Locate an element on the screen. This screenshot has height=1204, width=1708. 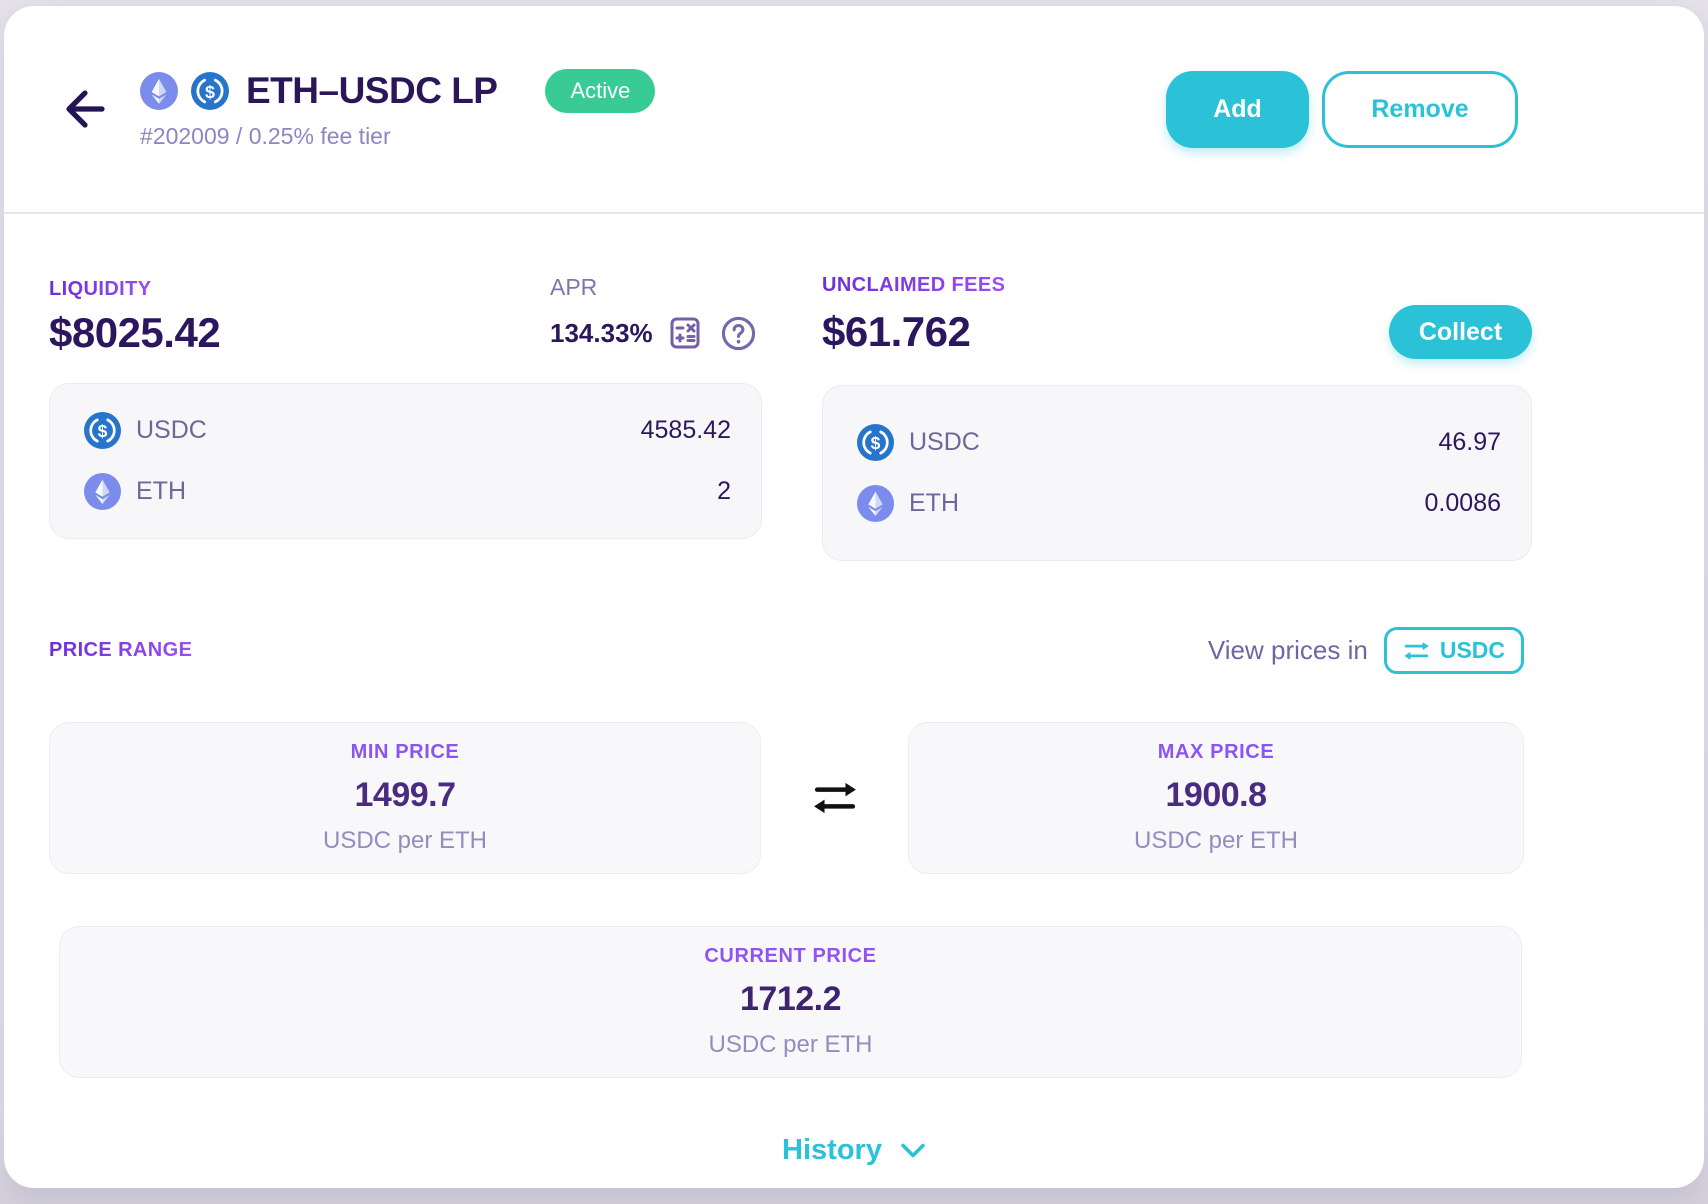
liquidity-value: $8025.42 is located at coordinates (135, 332).